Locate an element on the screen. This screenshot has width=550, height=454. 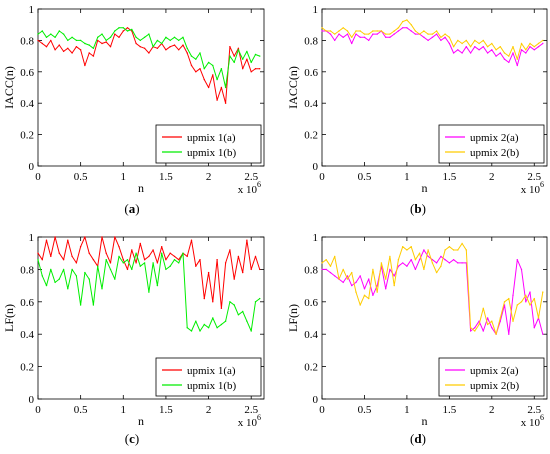
x-tick-label: 0 is located at coordinates (38, 177).